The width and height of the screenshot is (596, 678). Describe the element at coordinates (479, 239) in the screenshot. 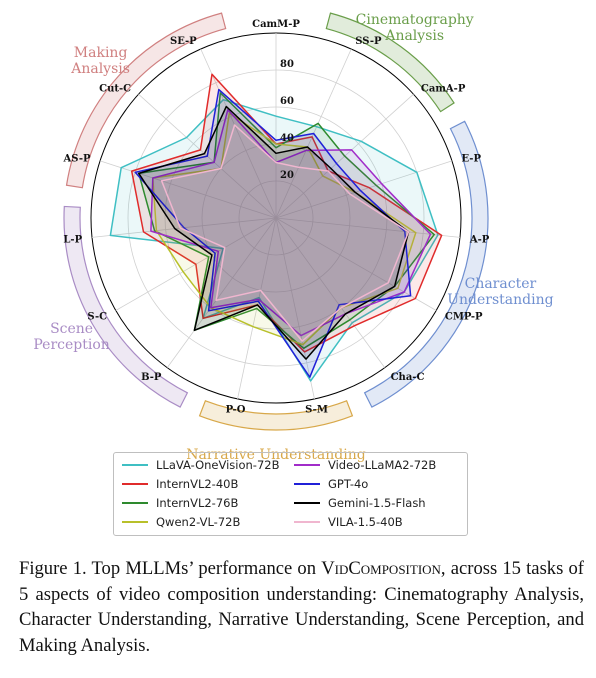

I see `axis-label-a-p: A-P` at that location.